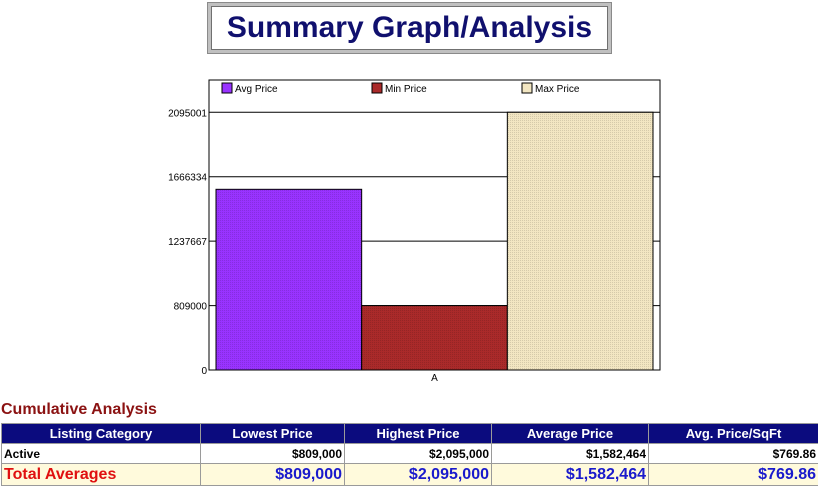 The width and height of the screenshot is (818, 486). What do you see at coordinates (101, 453) in the screenshot?
I see `cell-category: Active` at bounding box center [101, 453].